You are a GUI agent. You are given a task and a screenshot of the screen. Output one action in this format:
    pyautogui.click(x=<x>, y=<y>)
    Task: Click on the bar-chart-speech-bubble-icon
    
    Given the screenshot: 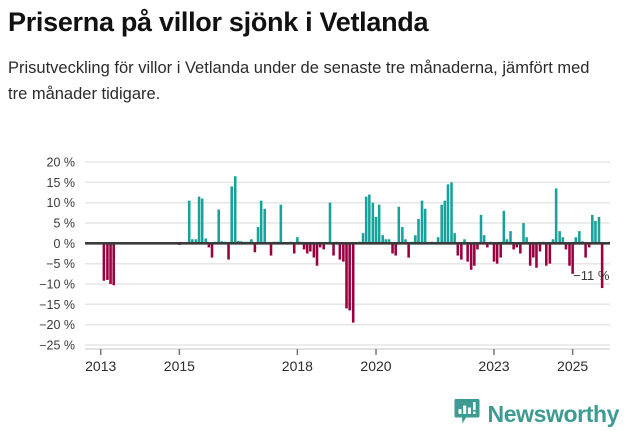 What is the action you would take?
    pyautogui.click(x=467, y=414)
    